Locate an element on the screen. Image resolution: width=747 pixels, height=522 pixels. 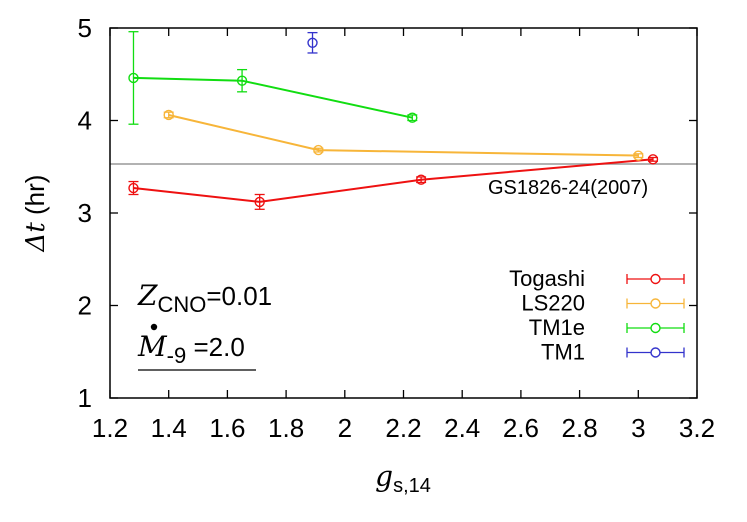
series-tm1 is located at coordinates (312, 42).